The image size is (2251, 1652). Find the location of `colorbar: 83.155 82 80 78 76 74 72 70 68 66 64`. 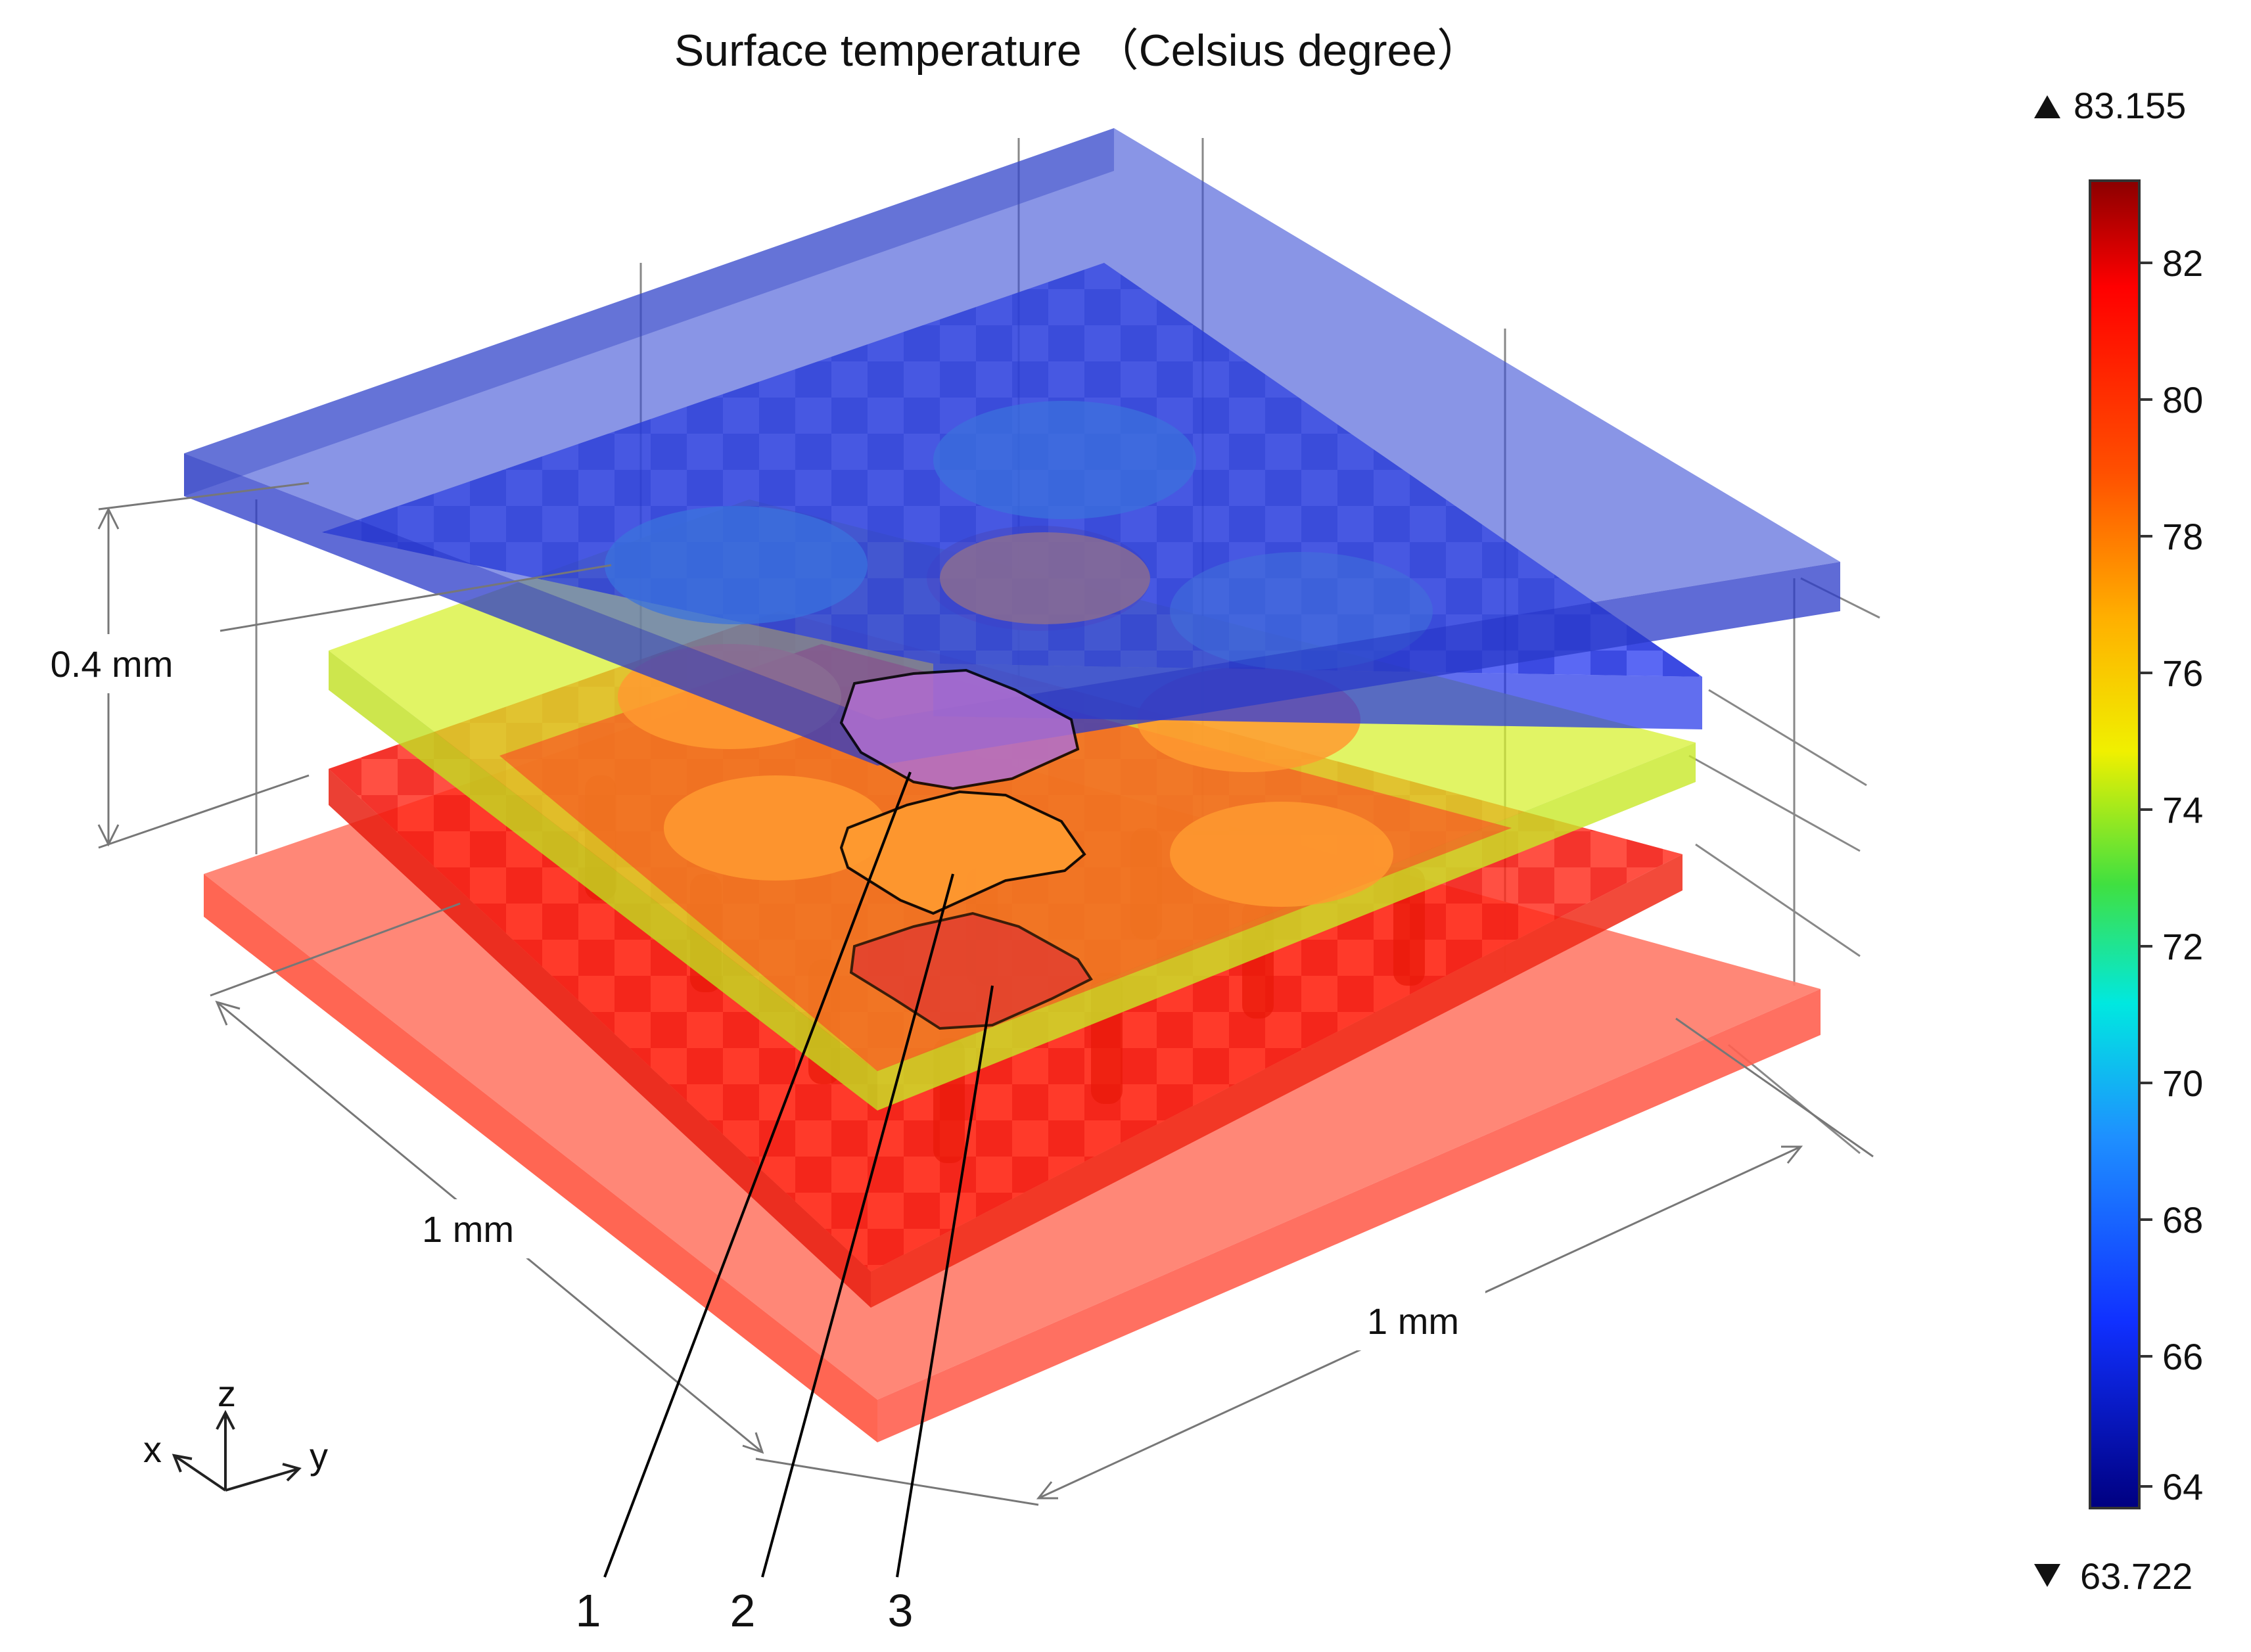

colorbar: 83.155 82 80 78 76 74 72 70 68 66 64 is located at coordinates (2118, 841).